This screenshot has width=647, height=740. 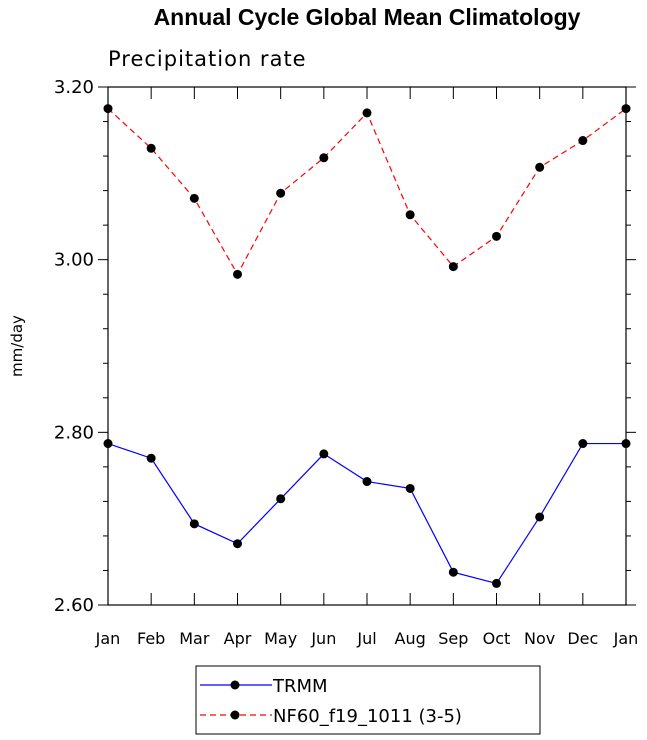 What do you see at coordinates (151, 638) in the screenshot?
I see `x-tick-label: Feb` at bounding box center [151, 638].